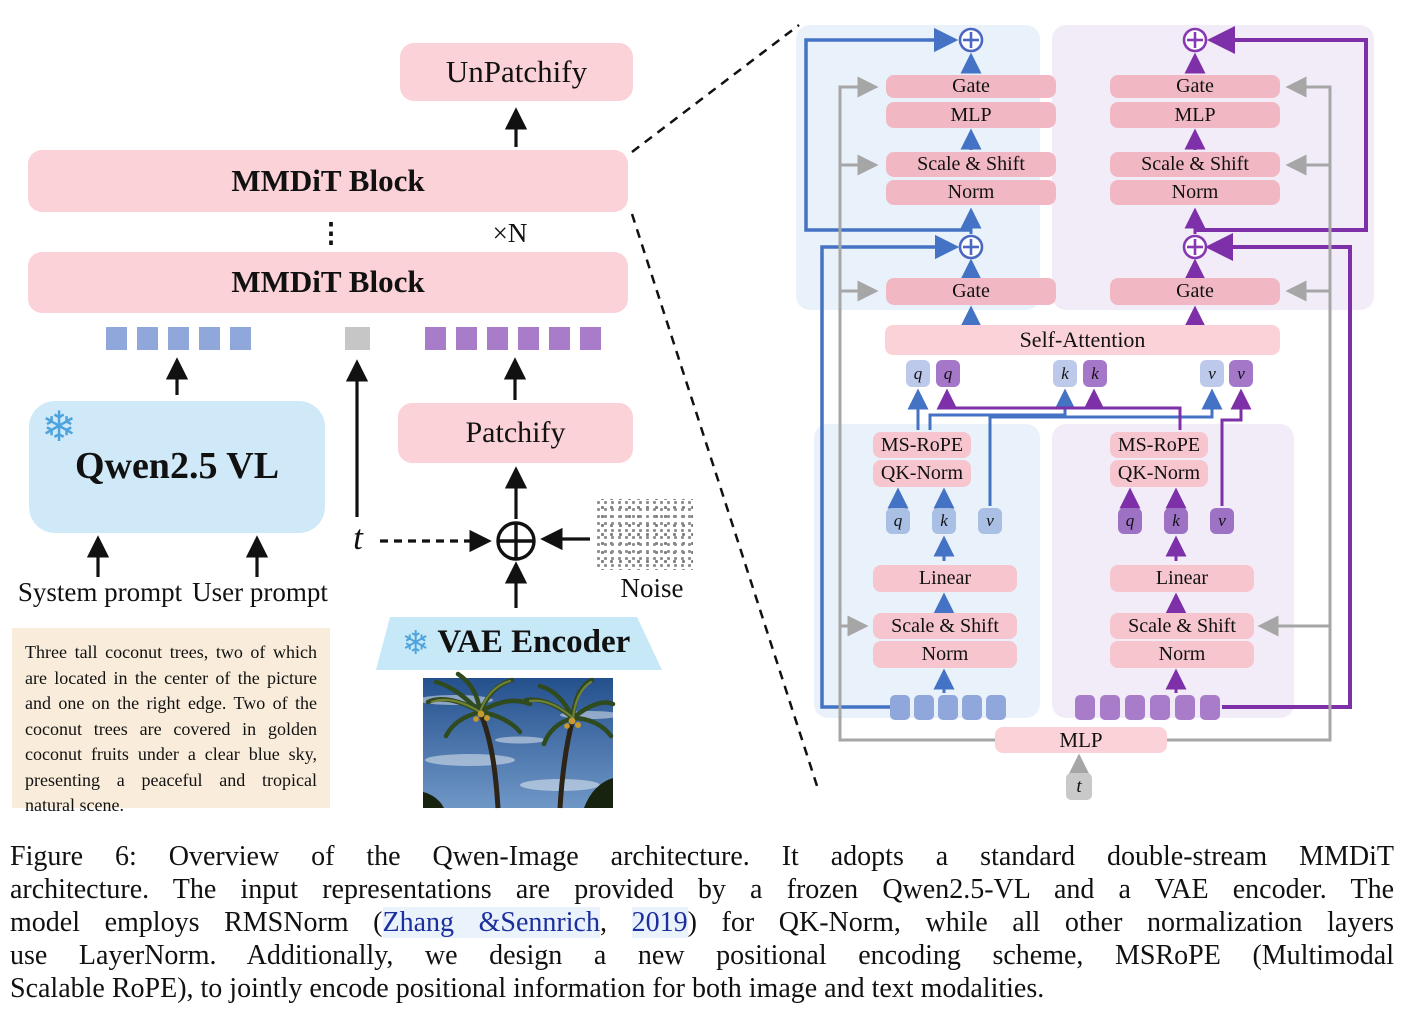  What do you see at coordinates (516, 541) in the screenshot?
I see `add-noise-plus-circle` at bounding box center [516, 541].